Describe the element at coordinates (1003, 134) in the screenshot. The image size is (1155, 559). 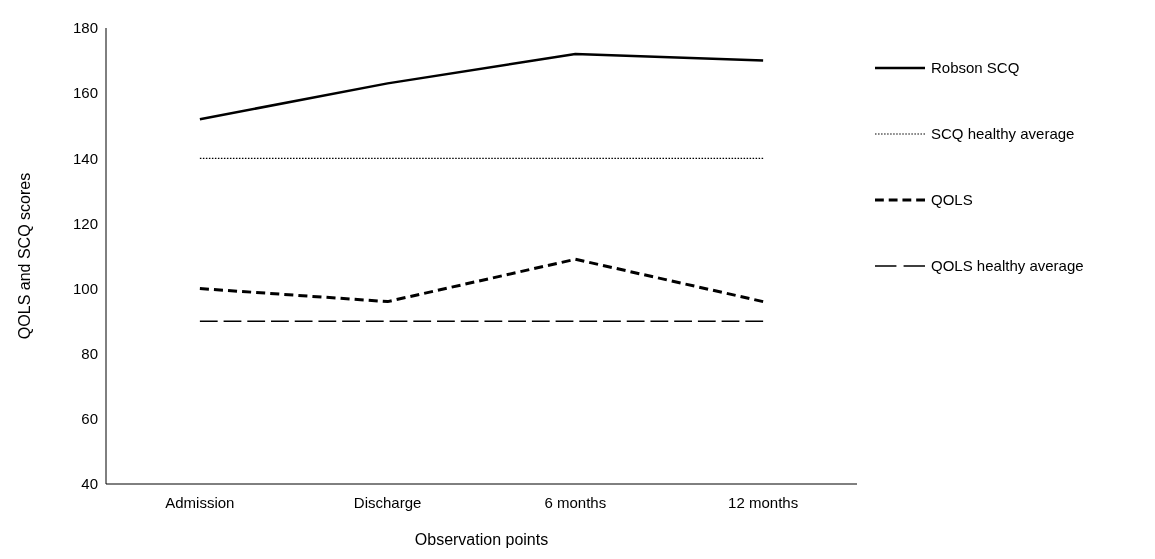
I see `legend-label: SCQ healthy average` at that location.